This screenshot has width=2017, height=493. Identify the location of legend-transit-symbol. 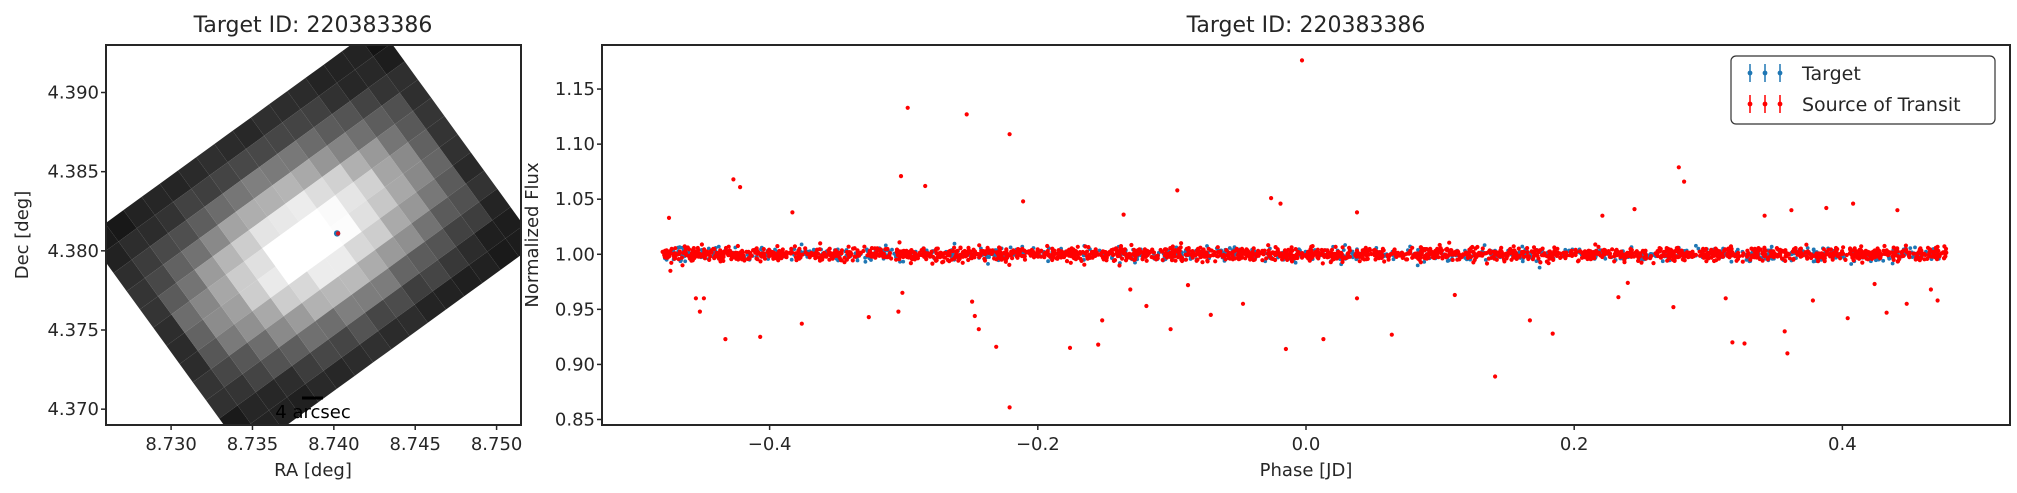
(1765, 104).